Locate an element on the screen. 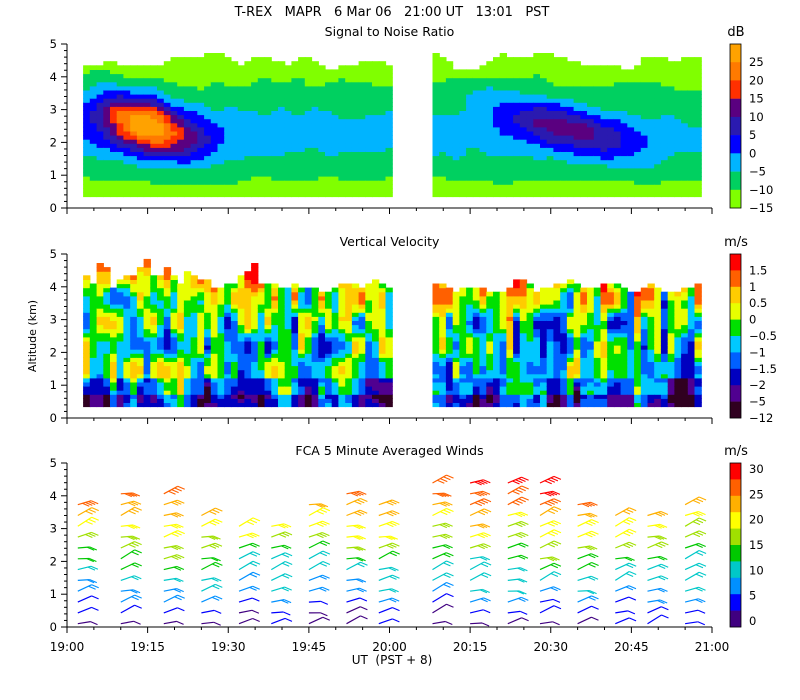 The width and height of the screenshot is (800, 700). colorbar-swatch is located at coordinates (735, 71).